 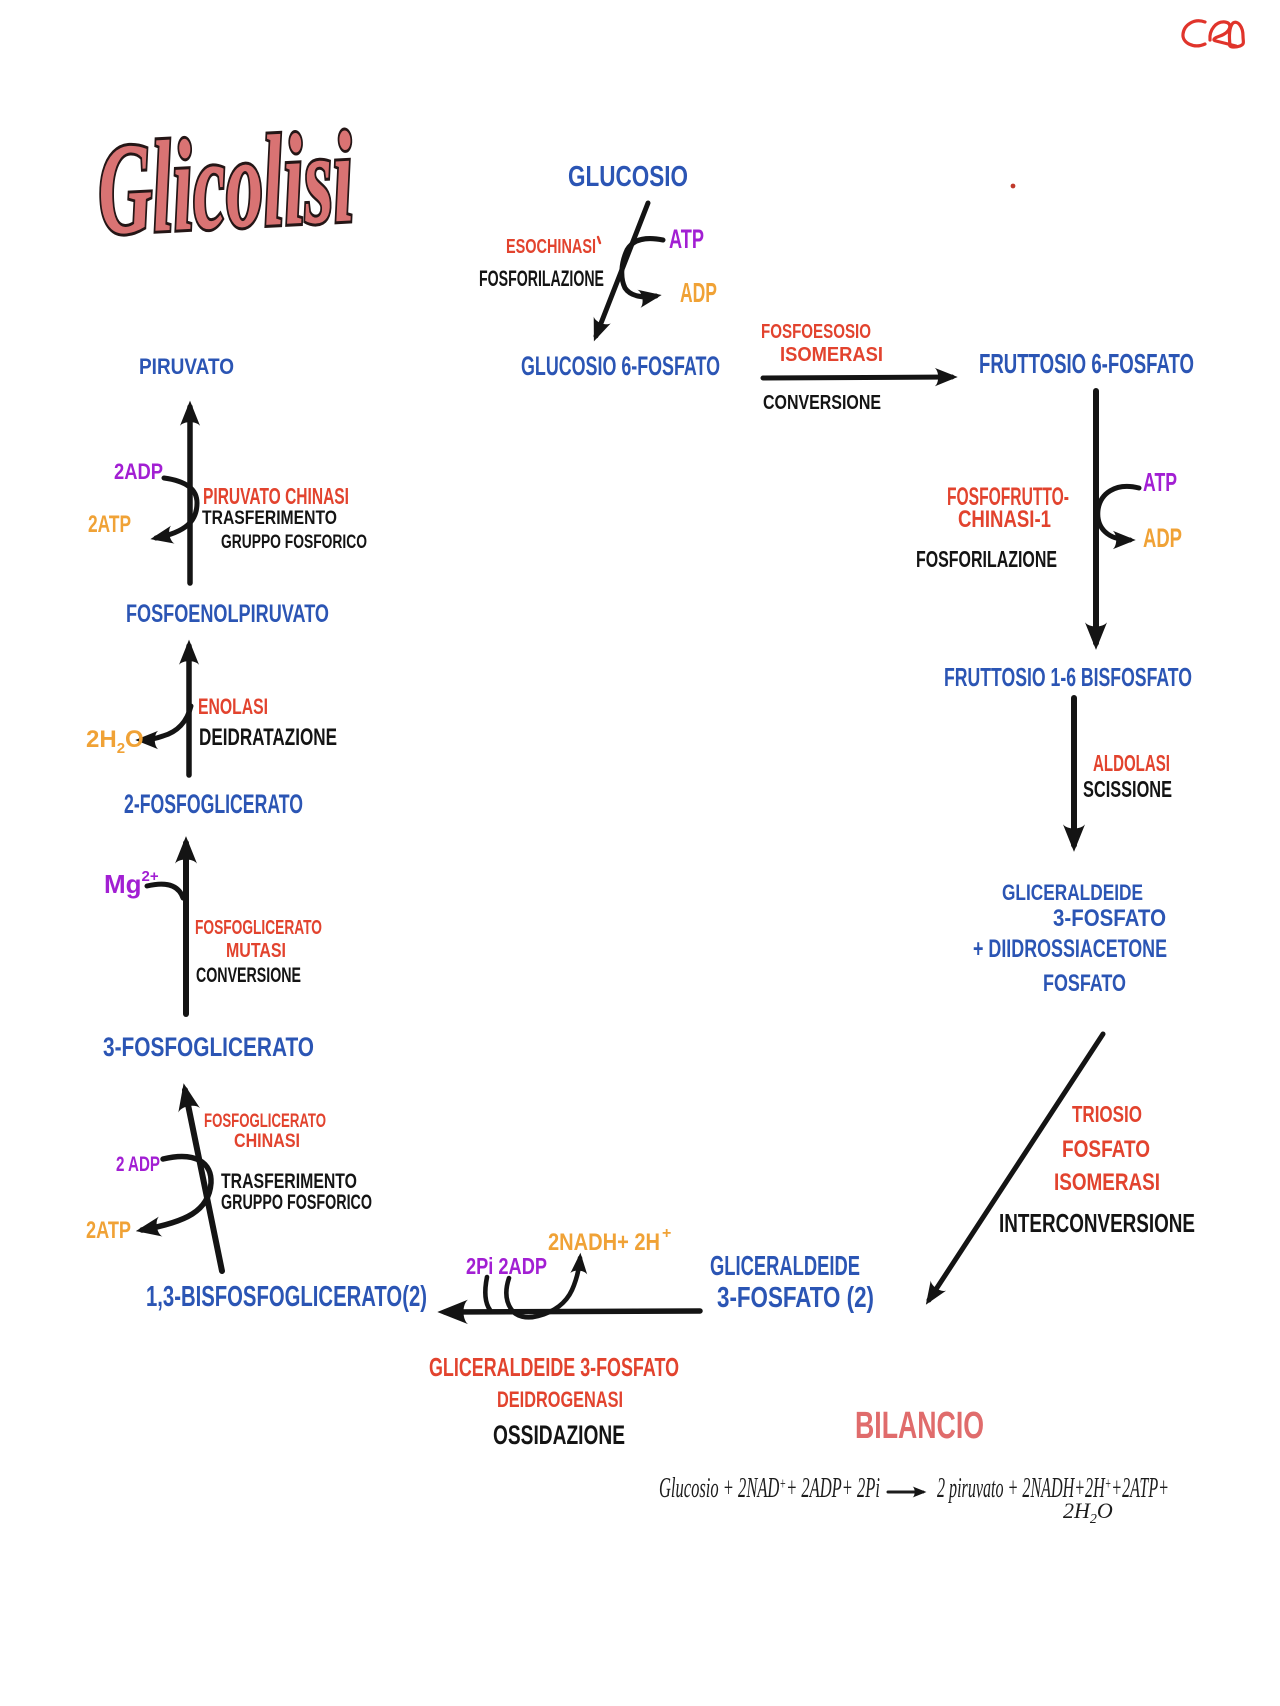 I want to click on svg-text: SCISSIONE, so click(x=1127, y=789).